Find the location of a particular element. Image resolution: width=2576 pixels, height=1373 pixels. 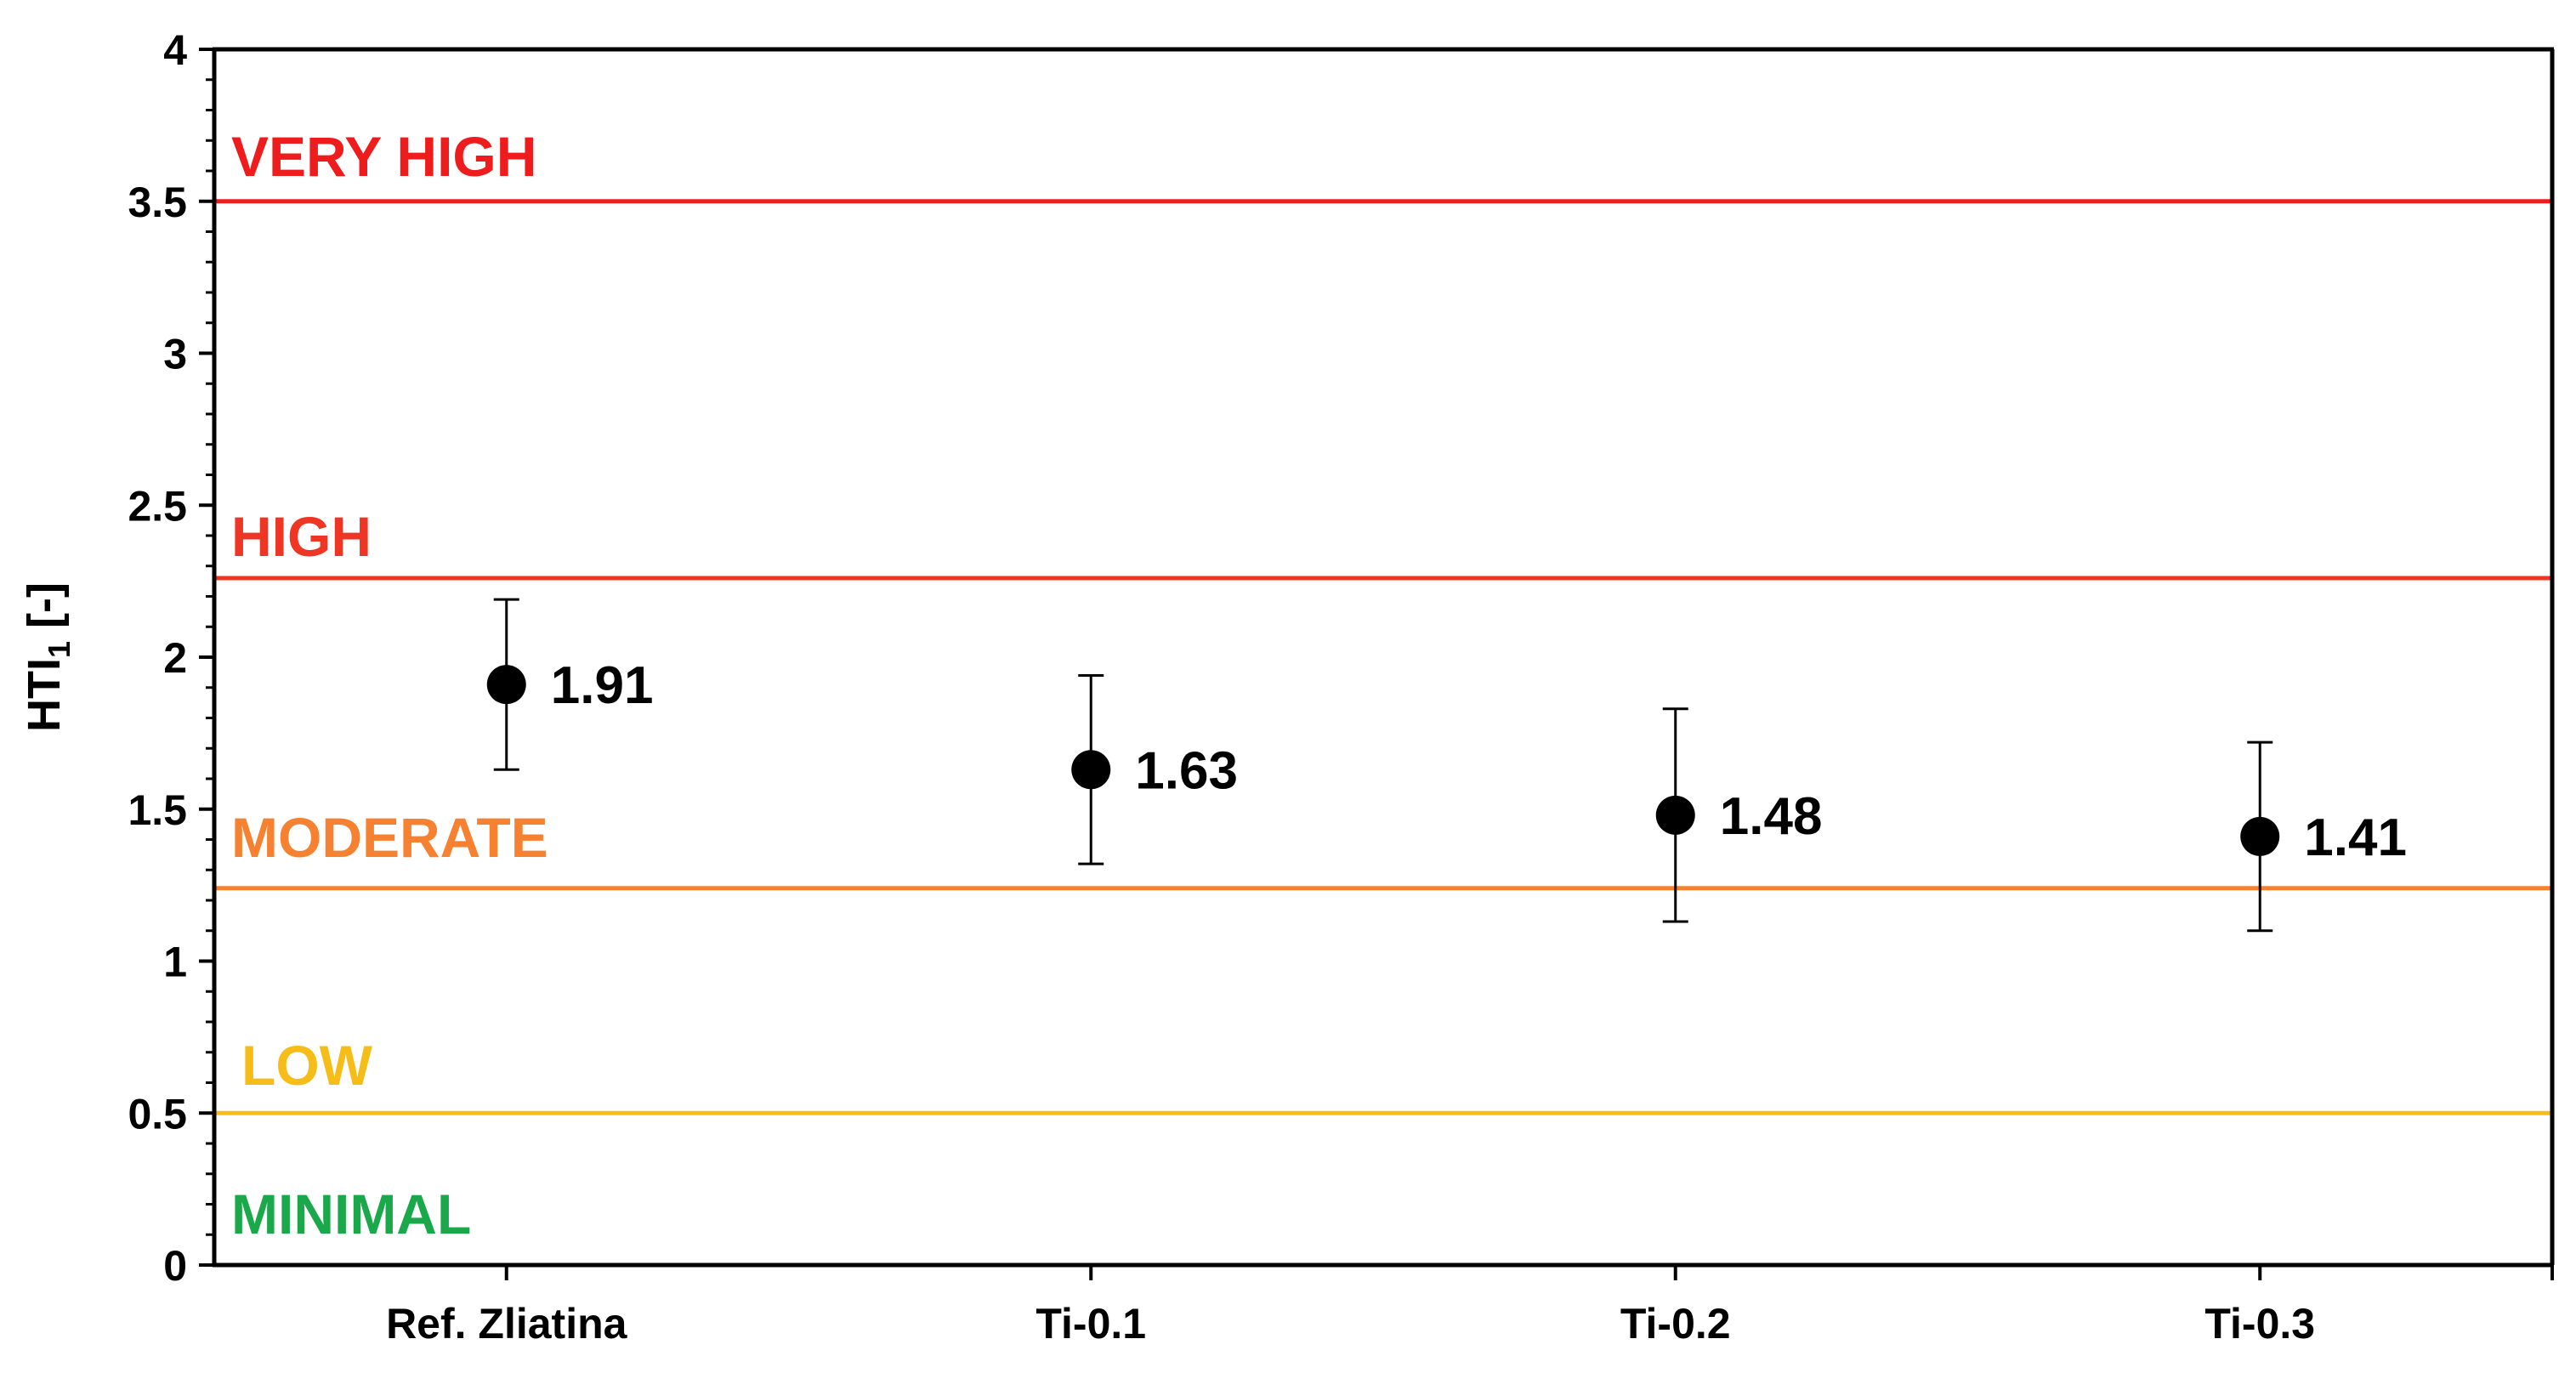

y-tick-label: 0.5 is located at coordinates (158, 1114).